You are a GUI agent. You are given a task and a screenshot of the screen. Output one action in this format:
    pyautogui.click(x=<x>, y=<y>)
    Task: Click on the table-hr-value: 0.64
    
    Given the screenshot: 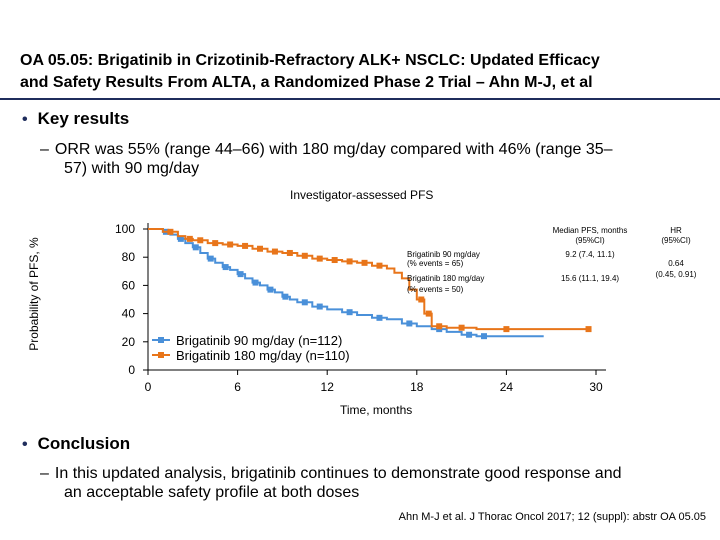 What is the action you would take?
    pyautogui.click(x=676, y=263)
    